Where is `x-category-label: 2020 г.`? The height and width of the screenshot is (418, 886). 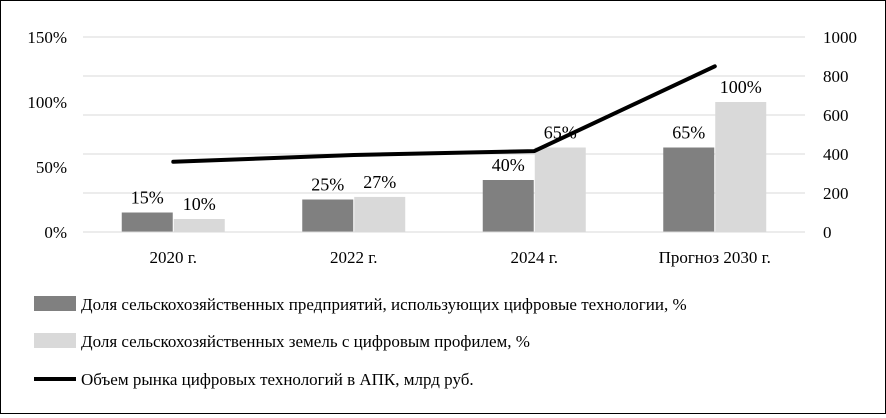
x-category-label: 2020 г. is located at coordinates (173, 257).